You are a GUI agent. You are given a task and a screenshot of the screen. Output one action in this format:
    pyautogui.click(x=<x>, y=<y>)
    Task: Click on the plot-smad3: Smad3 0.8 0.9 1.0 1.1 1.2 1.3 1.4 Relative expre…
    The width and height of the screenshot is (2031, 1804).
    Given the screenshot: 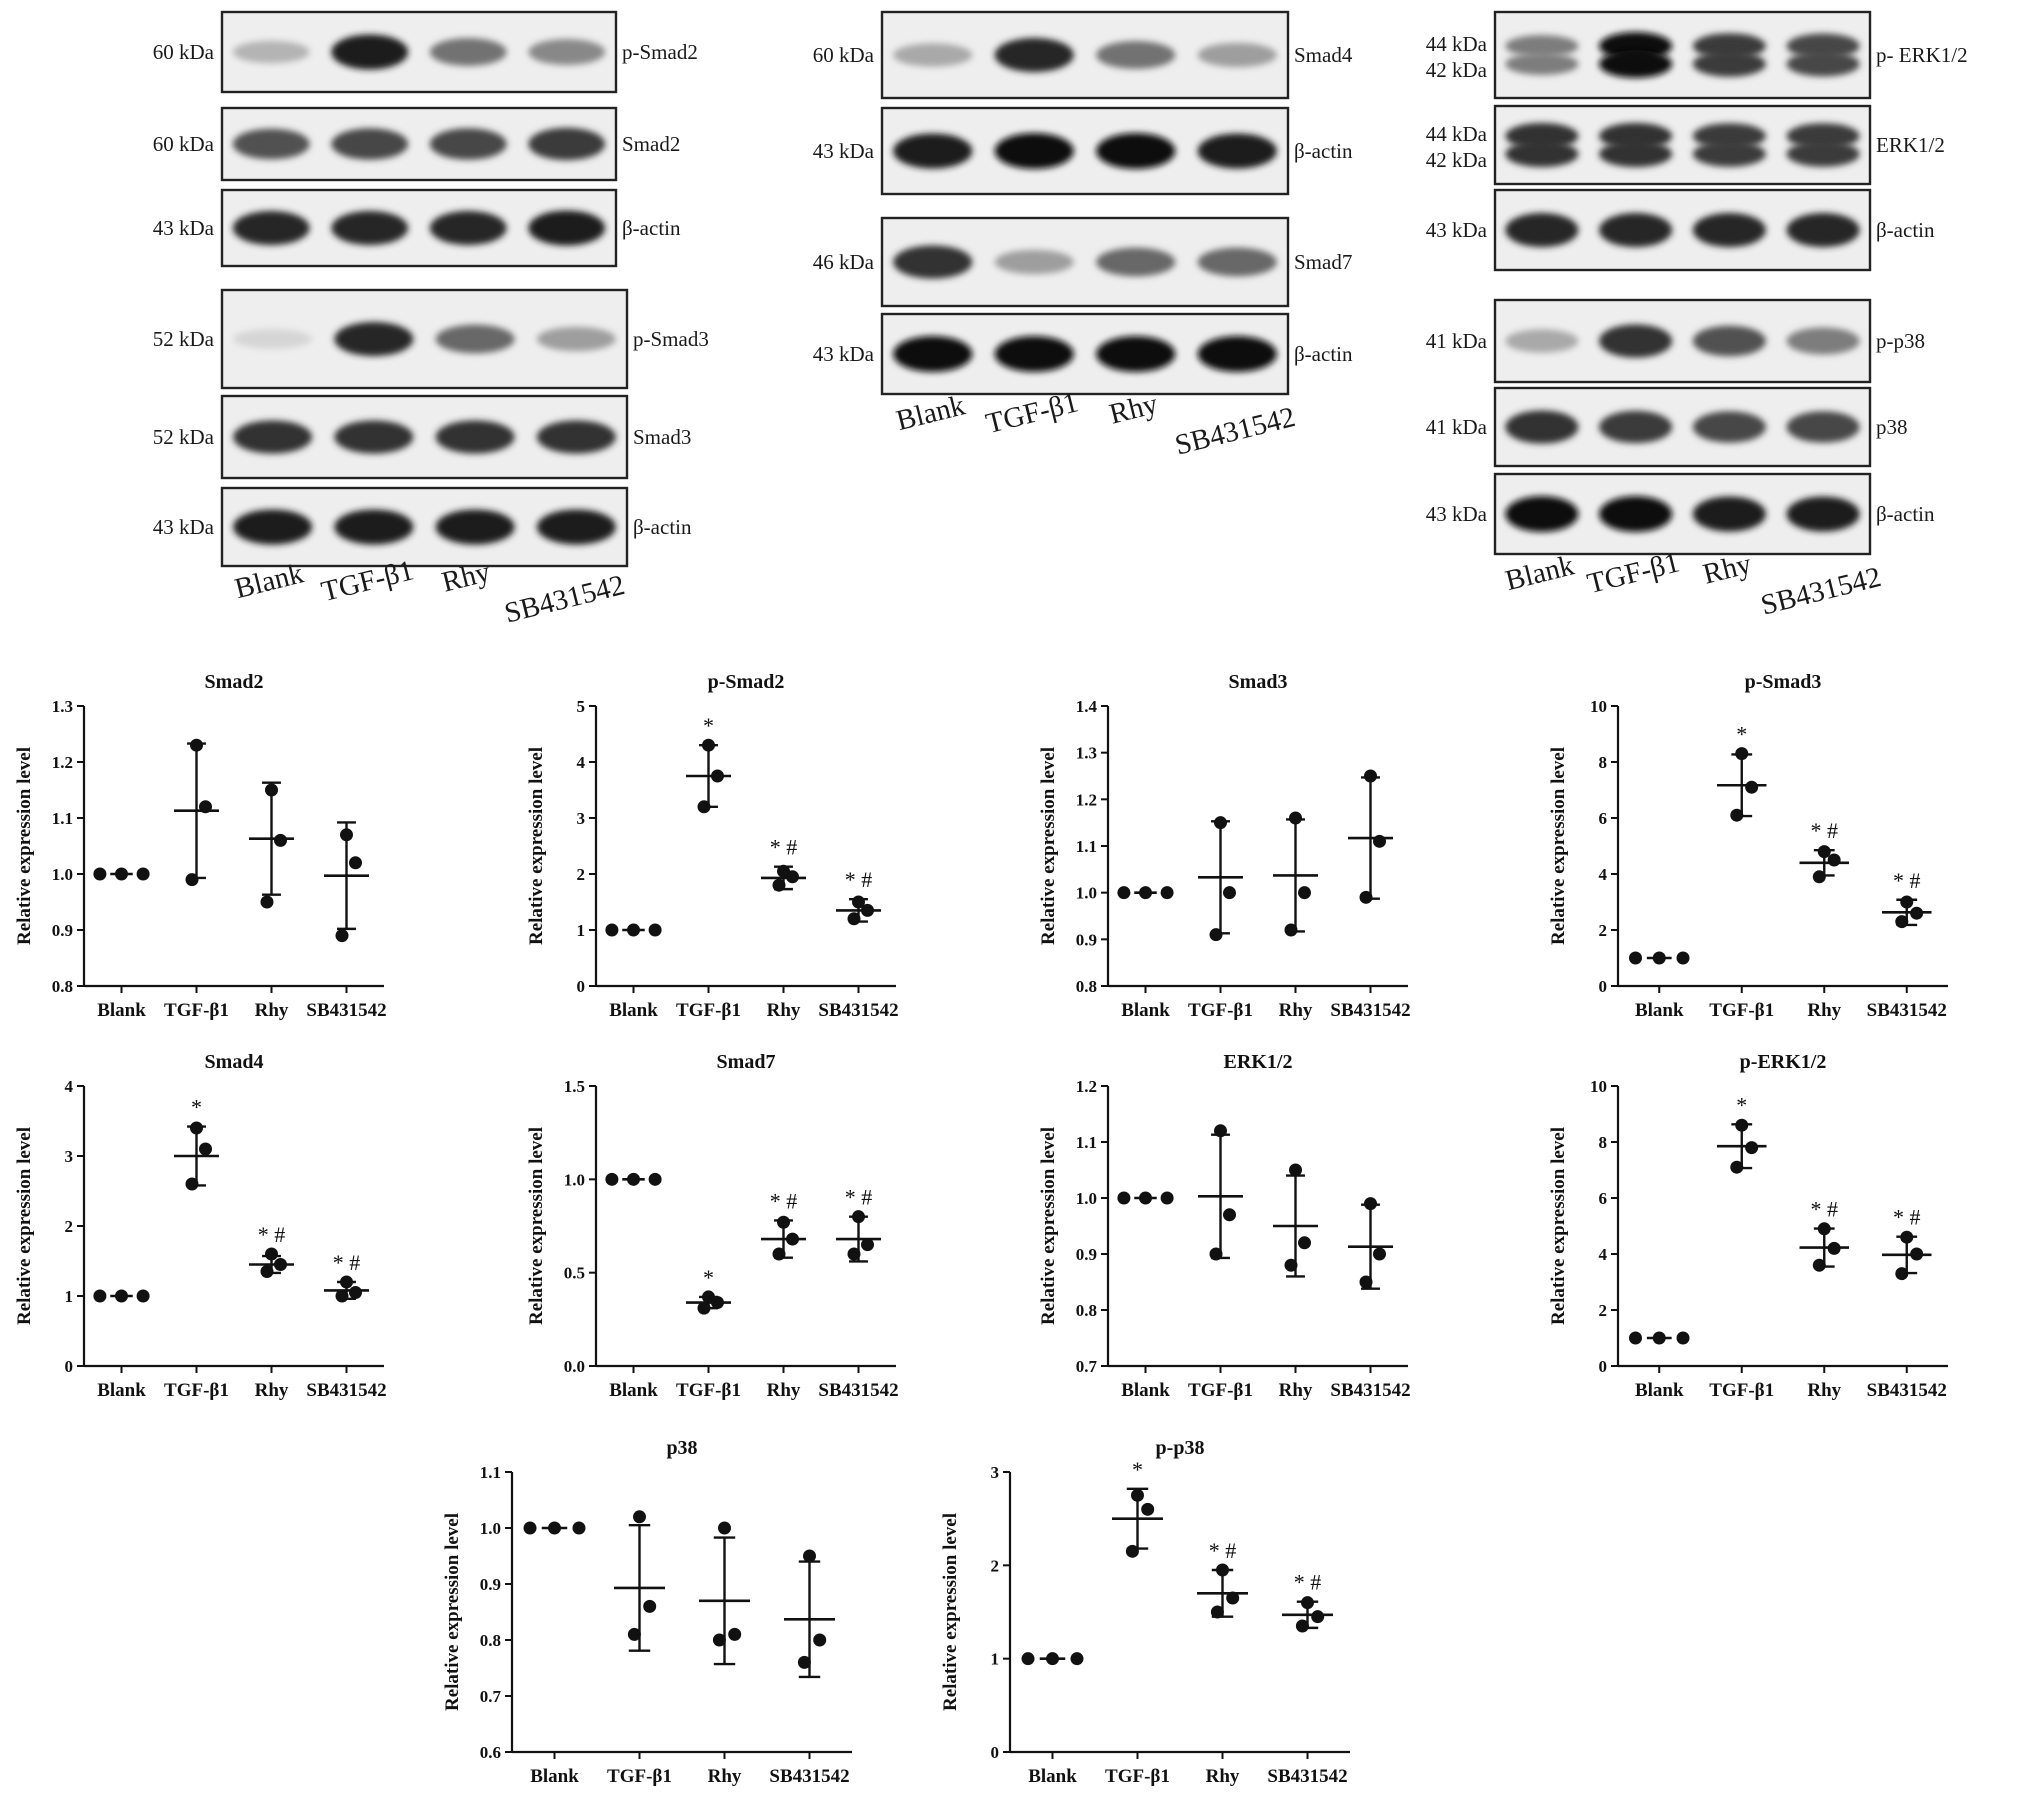 What is the action you would take?
    pyautogui.click(x=1224, y=846)
    